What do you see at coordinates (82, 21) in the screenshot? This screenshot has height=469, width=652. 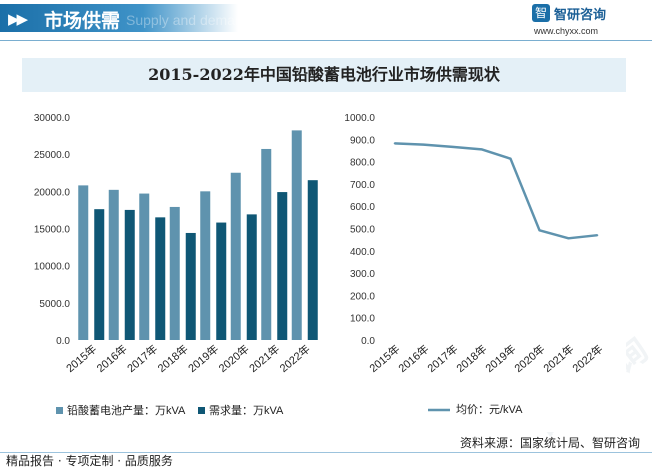 I see `section-title: 市场供需` at bounding box center [82, 21].